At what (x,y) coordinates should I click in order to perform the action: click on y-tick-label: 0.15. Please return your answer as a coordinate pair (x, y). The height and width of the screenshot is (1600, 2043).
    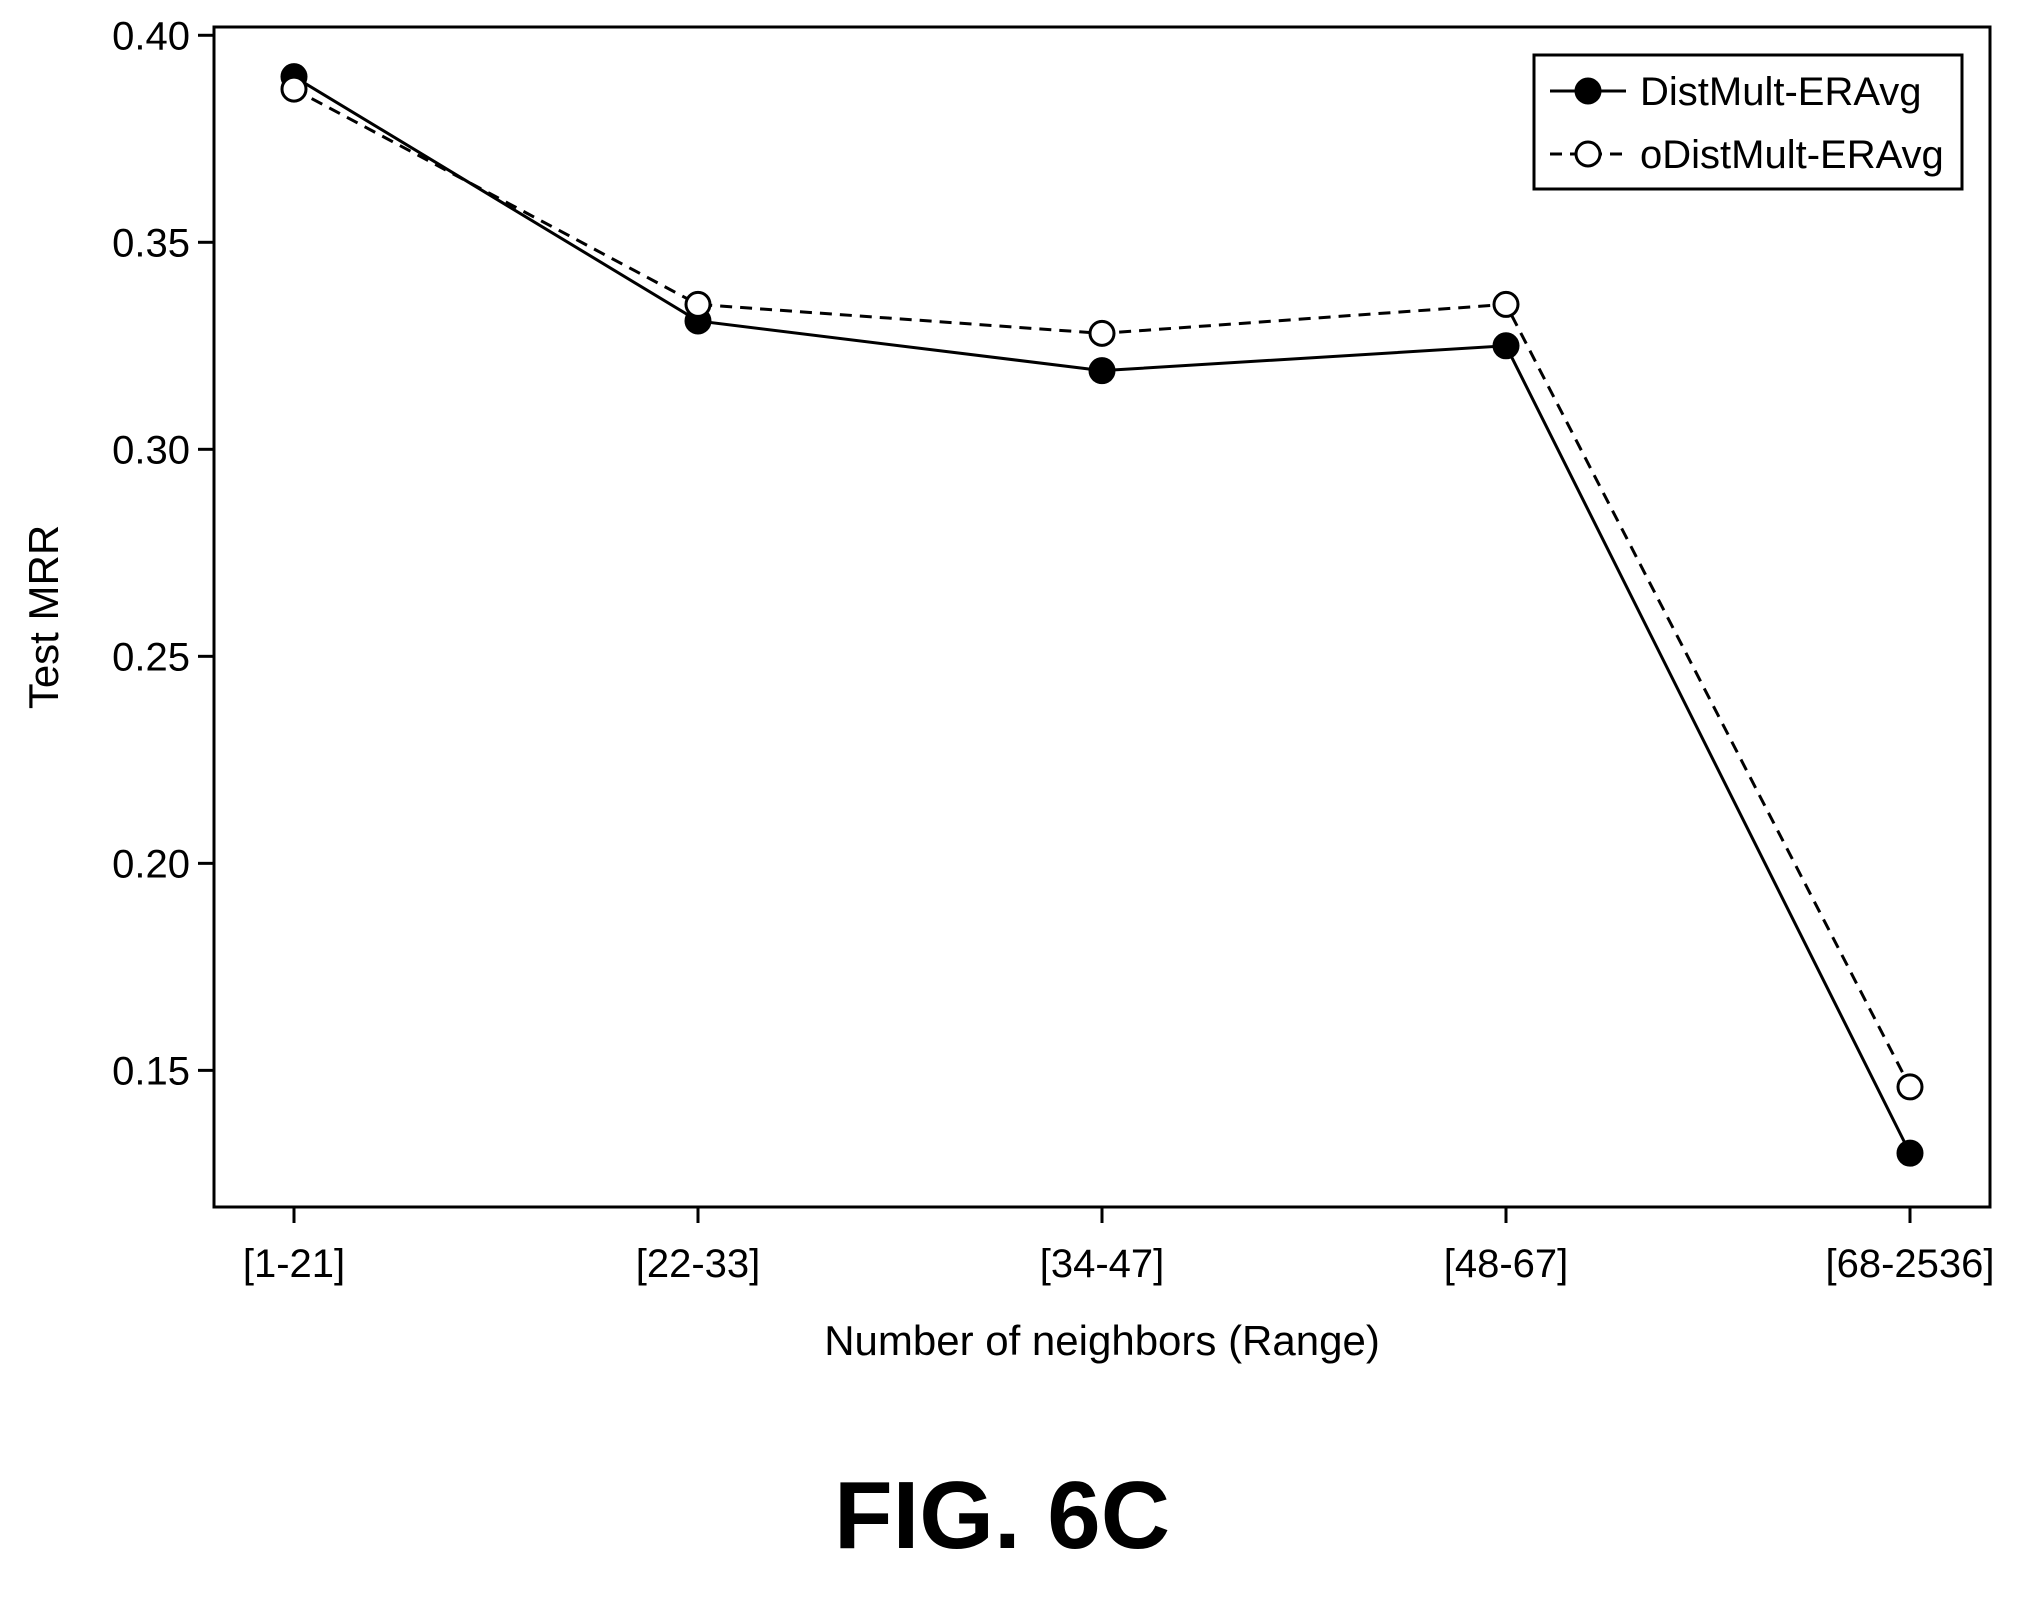
    Looking at the image, I should click on (151, 1071).